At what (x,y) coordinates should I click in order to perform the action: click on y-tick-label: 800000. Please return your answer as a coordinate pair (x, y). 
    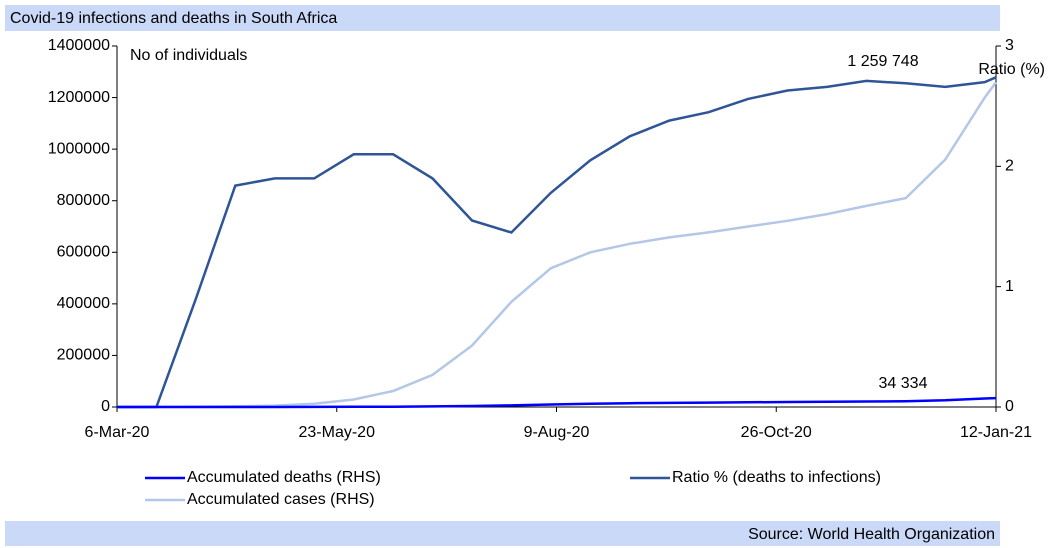
    Looking at the image, I should click on (83, 200).